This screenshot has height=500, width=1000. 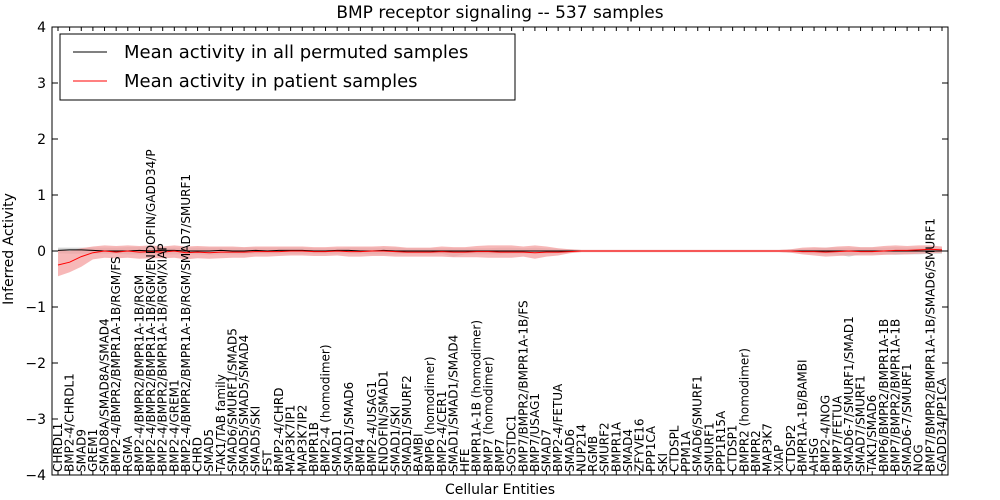 I want to click on x-tick-label: ZFYVE16, so click(x=640, y=445).